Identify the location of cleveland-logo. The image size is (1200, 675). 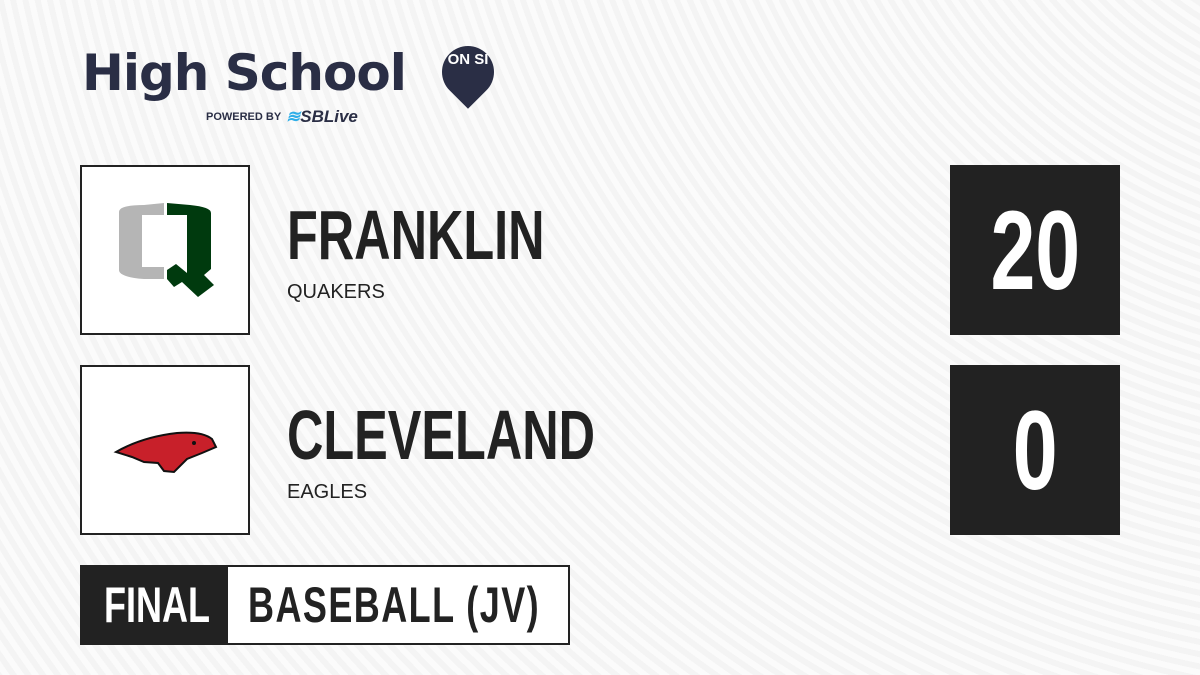
(165, 450).